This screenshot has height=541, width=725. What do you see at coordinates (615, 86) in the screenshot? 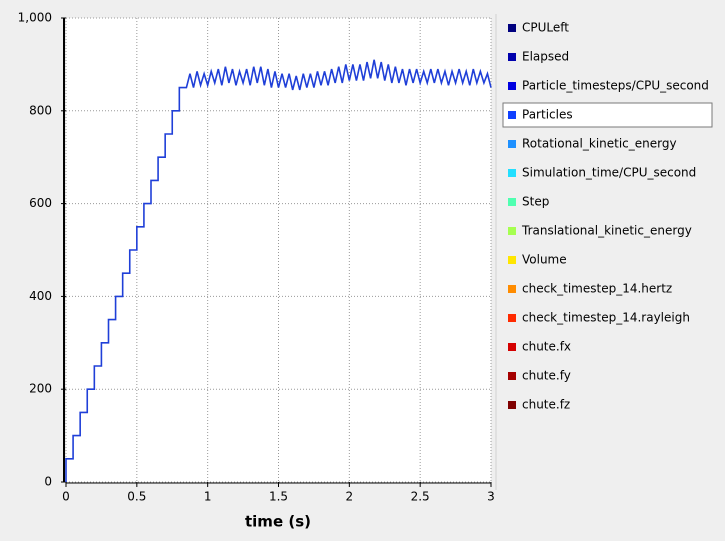
I see `legend-label: Particle_timesteps/CPU_second` at bounding box center [615, 86].